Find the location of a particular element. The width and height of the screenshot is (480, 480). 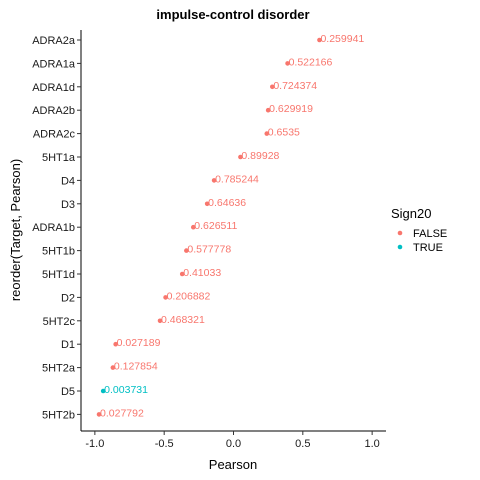

y-tick-label: ADRA1a is located at coordinates (54, 64).